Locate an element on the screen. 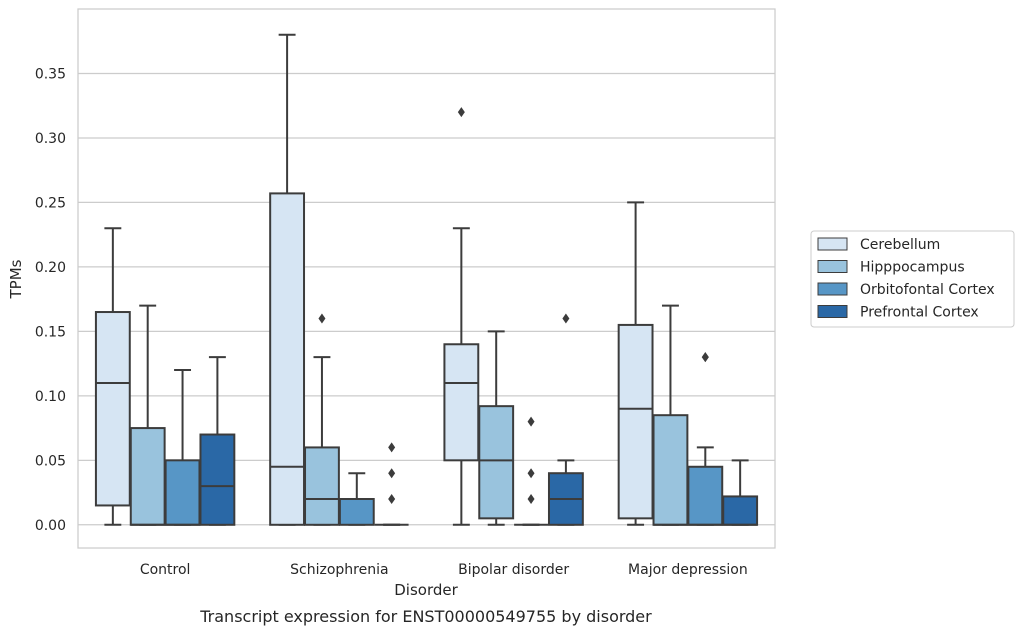 Image resolution: width=1023 pixels, height=634 pixels. y-tick-label: 0.20 is located at coordinates (50, 268).